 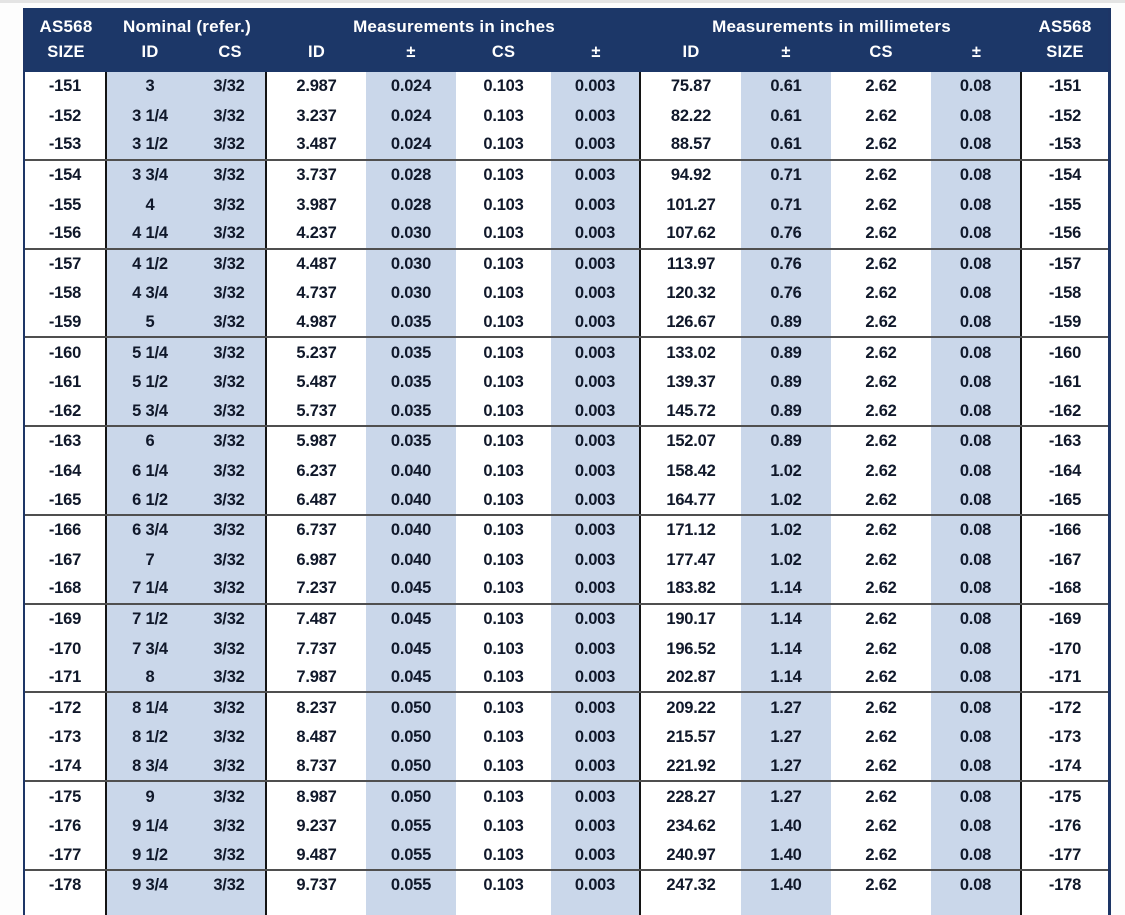 I want to click on header-group-label: Nominal (refer.), so click(x=187, y=26).